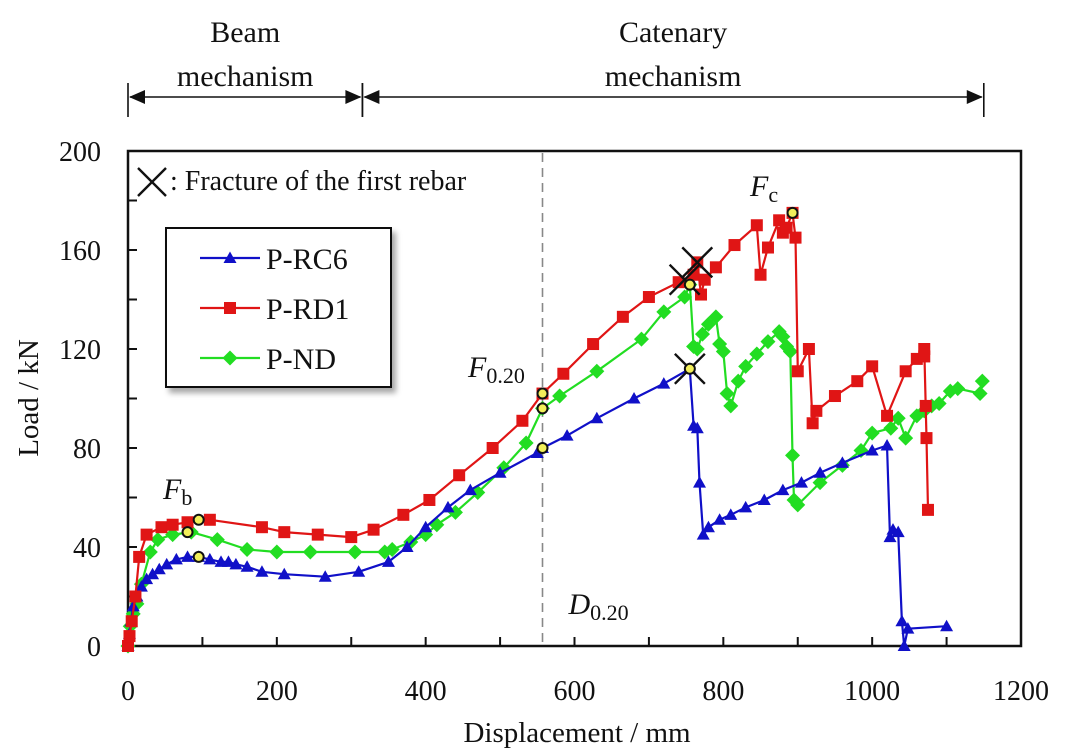  What do you see at coordinates (29, 398) in the screenshot?
I see `y-axis-title: Load / kN` at bounding box center [29, 398].